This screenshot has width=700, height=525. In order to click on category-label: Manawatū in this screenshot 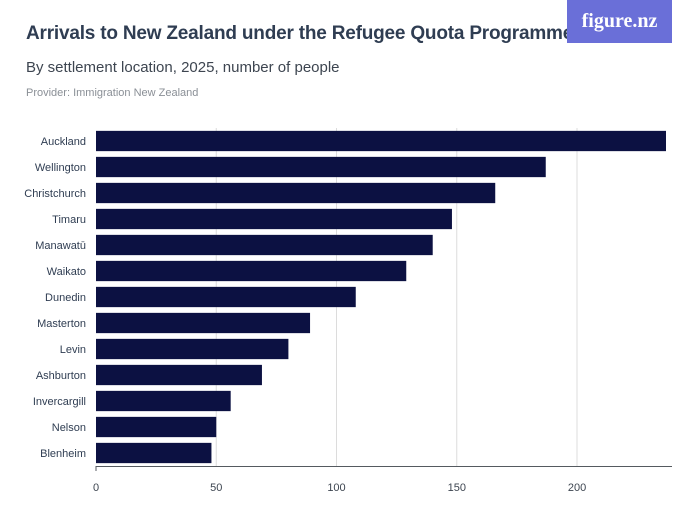, I will do `click(60, 246)`.